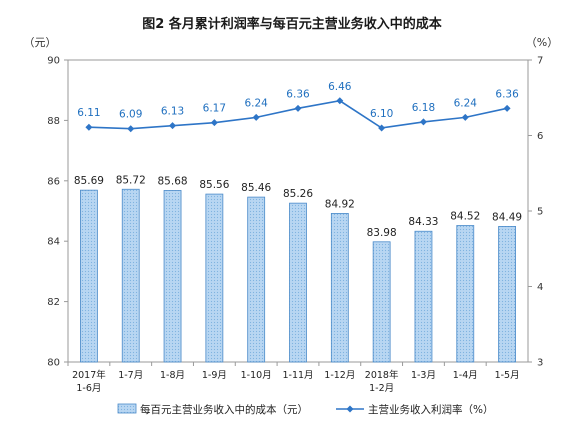 Image resolution: width=584 pixels, height=448 pixels. Describe the element at coordinates (540, 363) in the screenshot. I see `right-tick-label: 3` at that location.